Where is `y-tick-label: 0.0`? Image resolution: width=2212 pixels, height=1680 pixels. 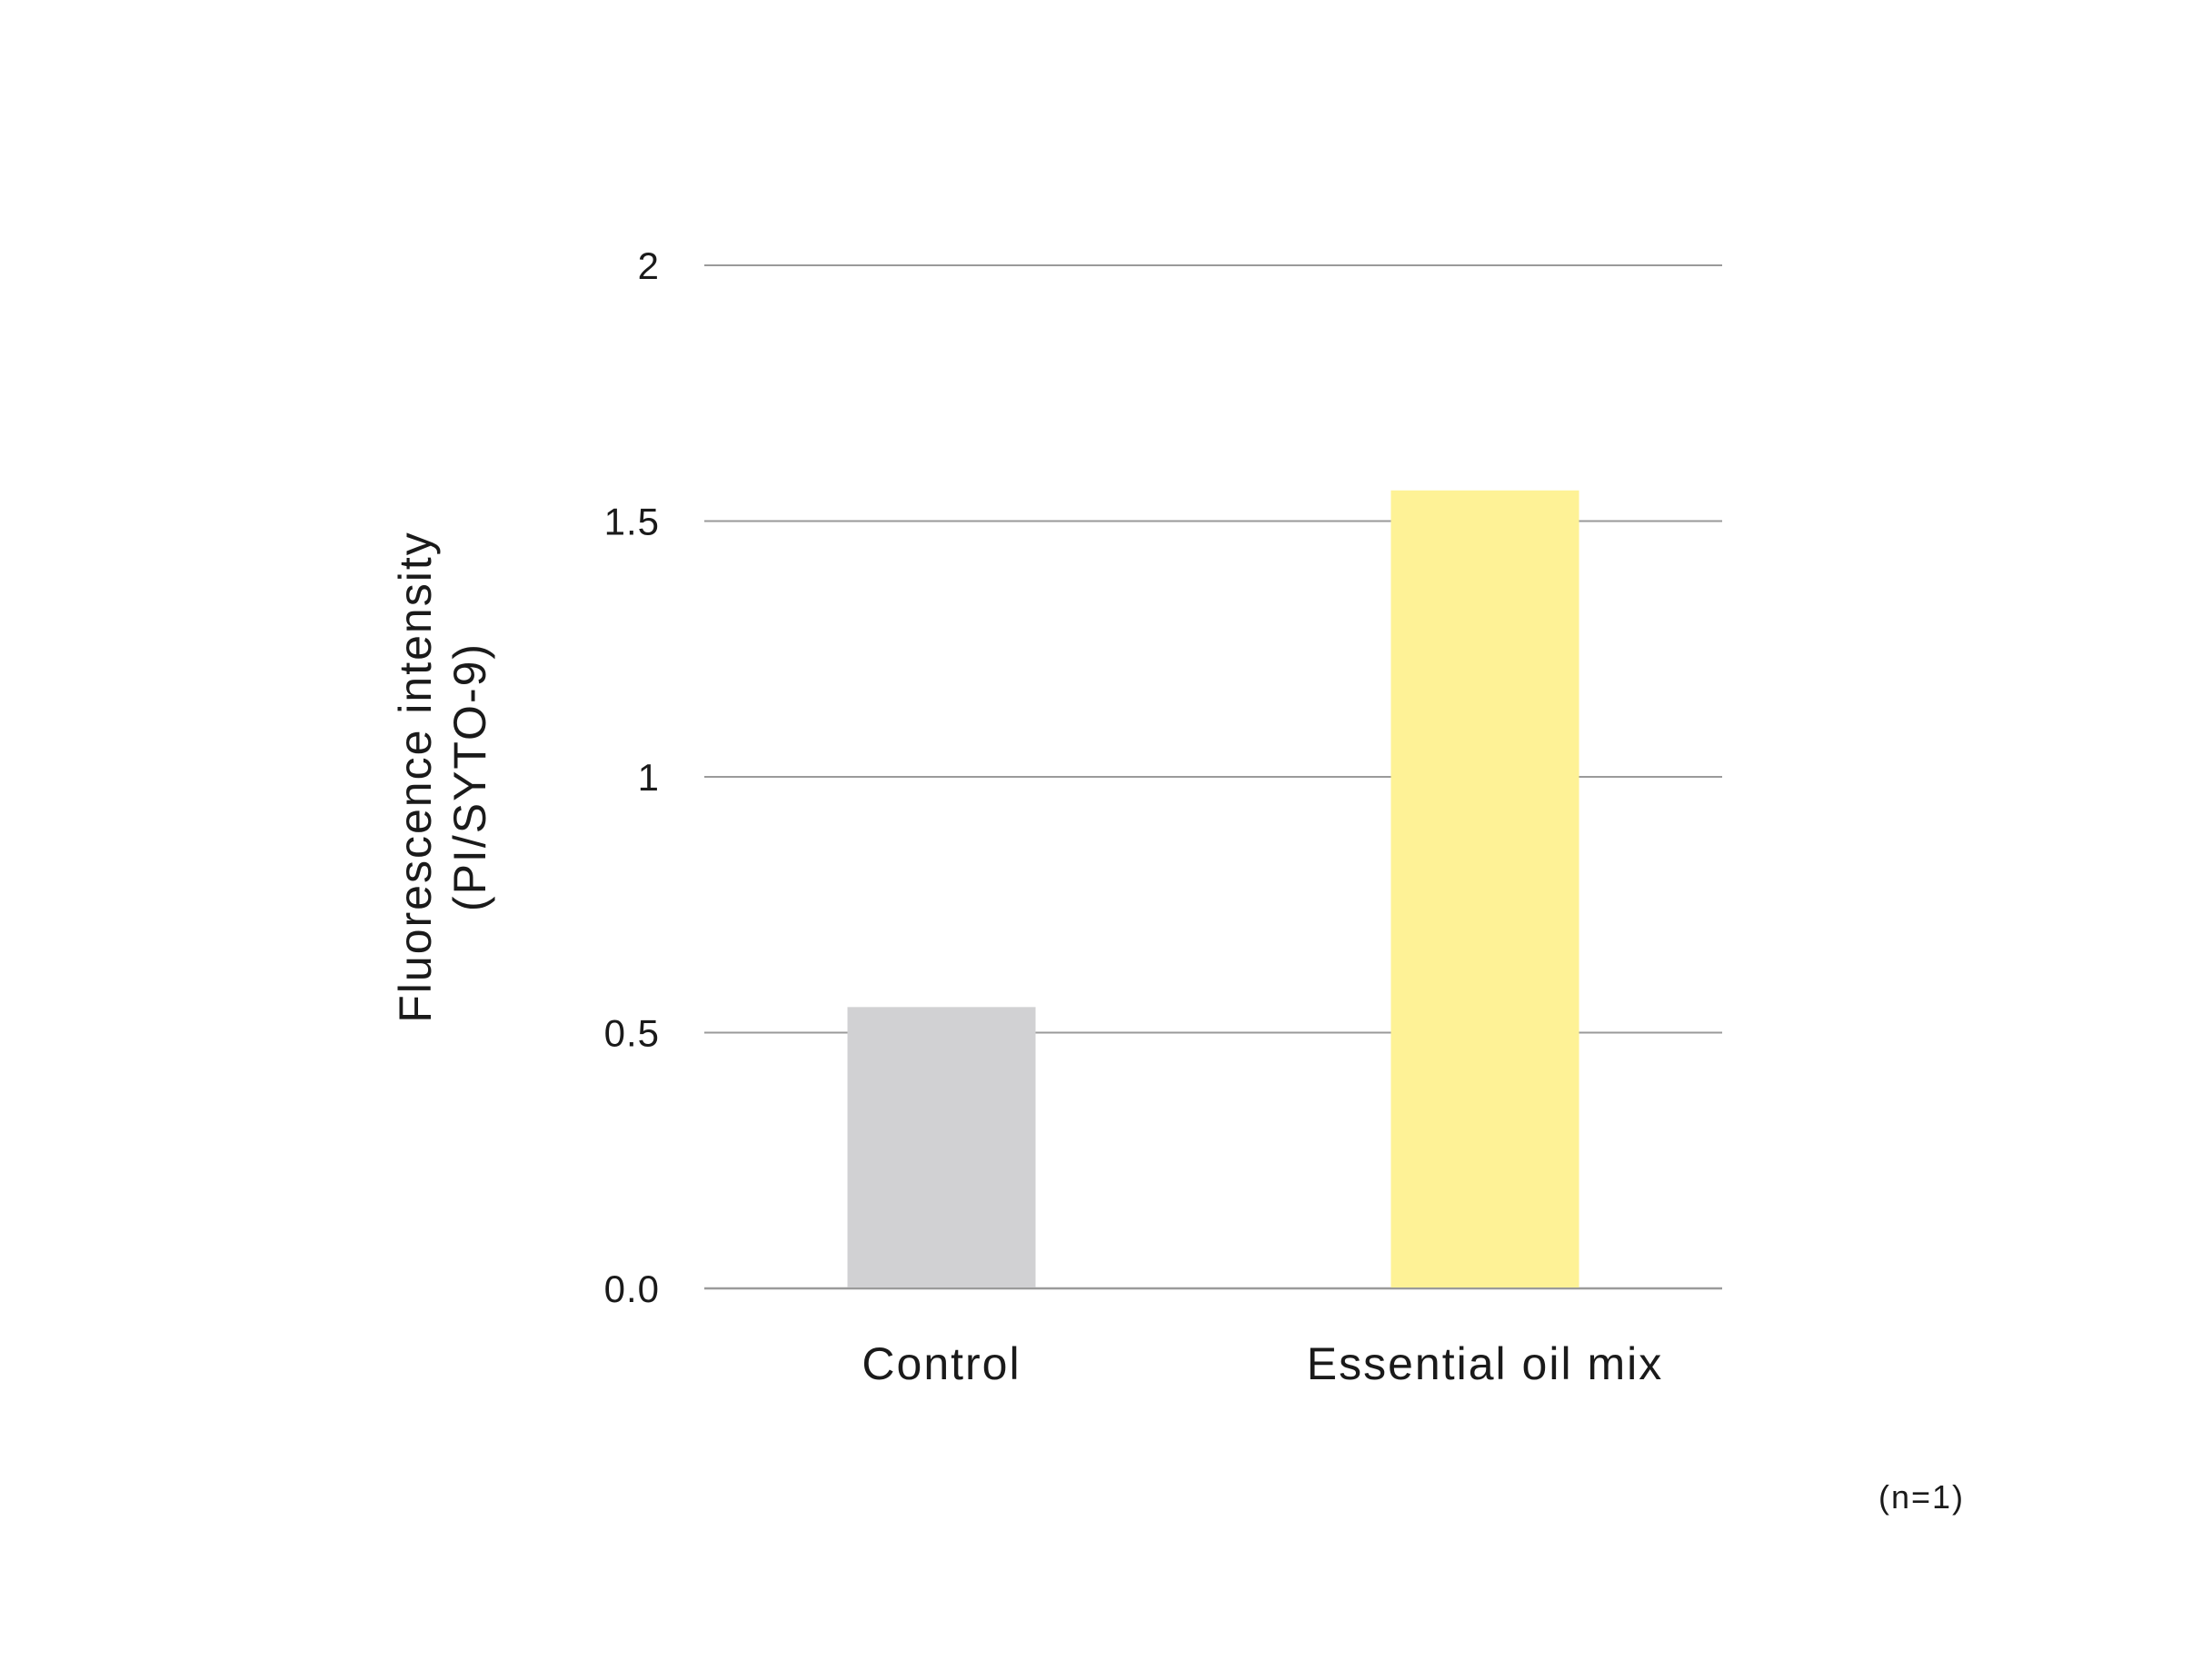 y-tick-label: 0.0 is located at coordinates (632, 1289).